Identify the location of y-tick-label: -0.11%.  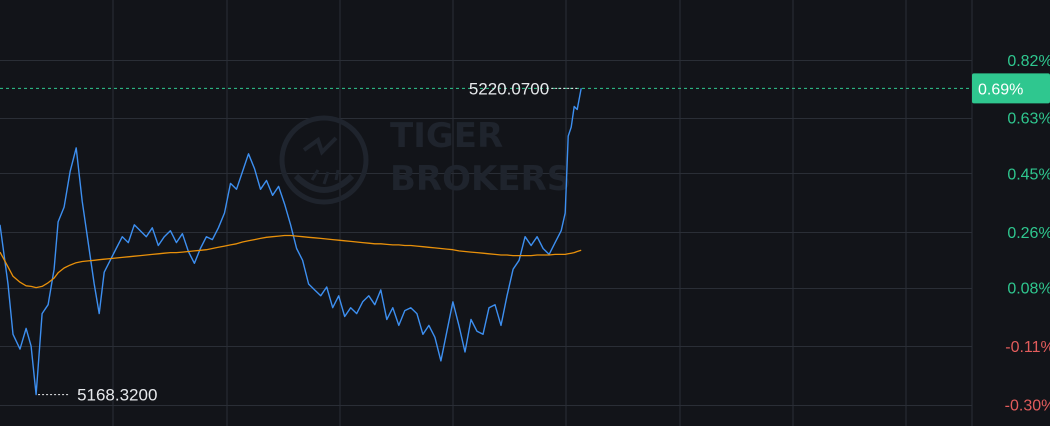
(1027, 347).